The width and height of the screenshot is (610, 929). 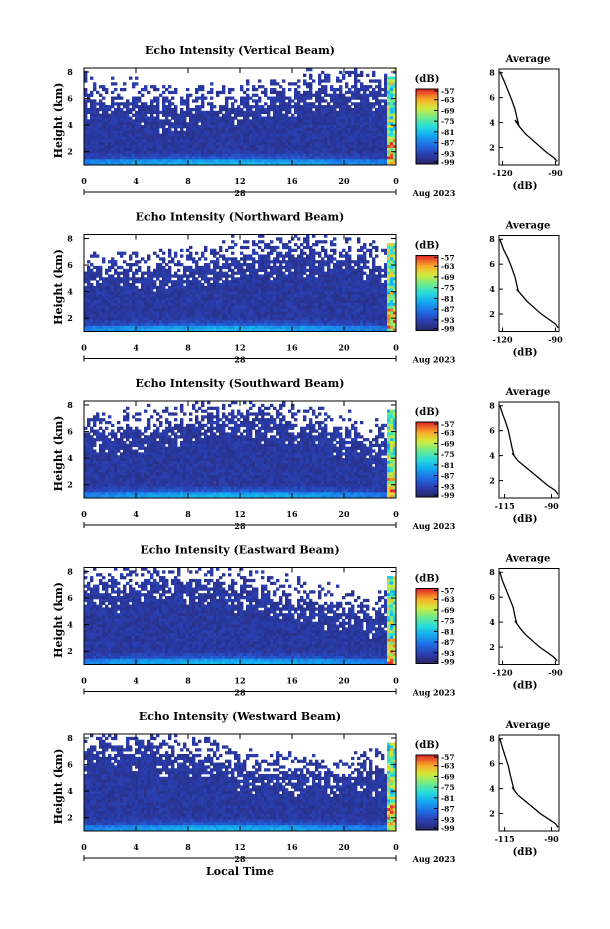 I want to click on colorbar-tick-label: -75, so click(x=448, y=121).